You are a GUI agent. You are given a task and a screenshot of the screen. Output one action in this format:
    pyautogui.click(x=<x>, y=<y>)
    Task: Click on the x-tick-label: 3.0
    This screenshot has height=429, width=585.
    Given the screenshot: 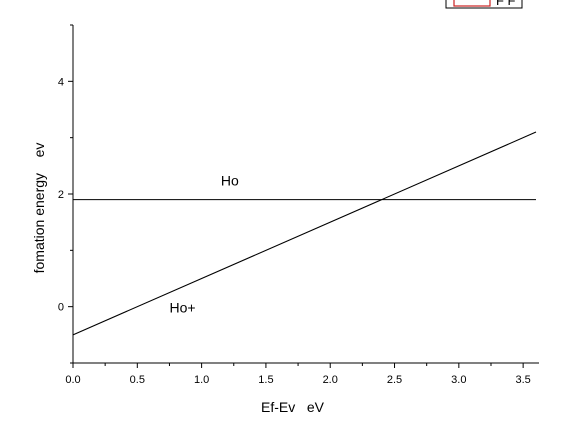 What is the action you would take?
    pyautogui.click(x=458, y=380)
    